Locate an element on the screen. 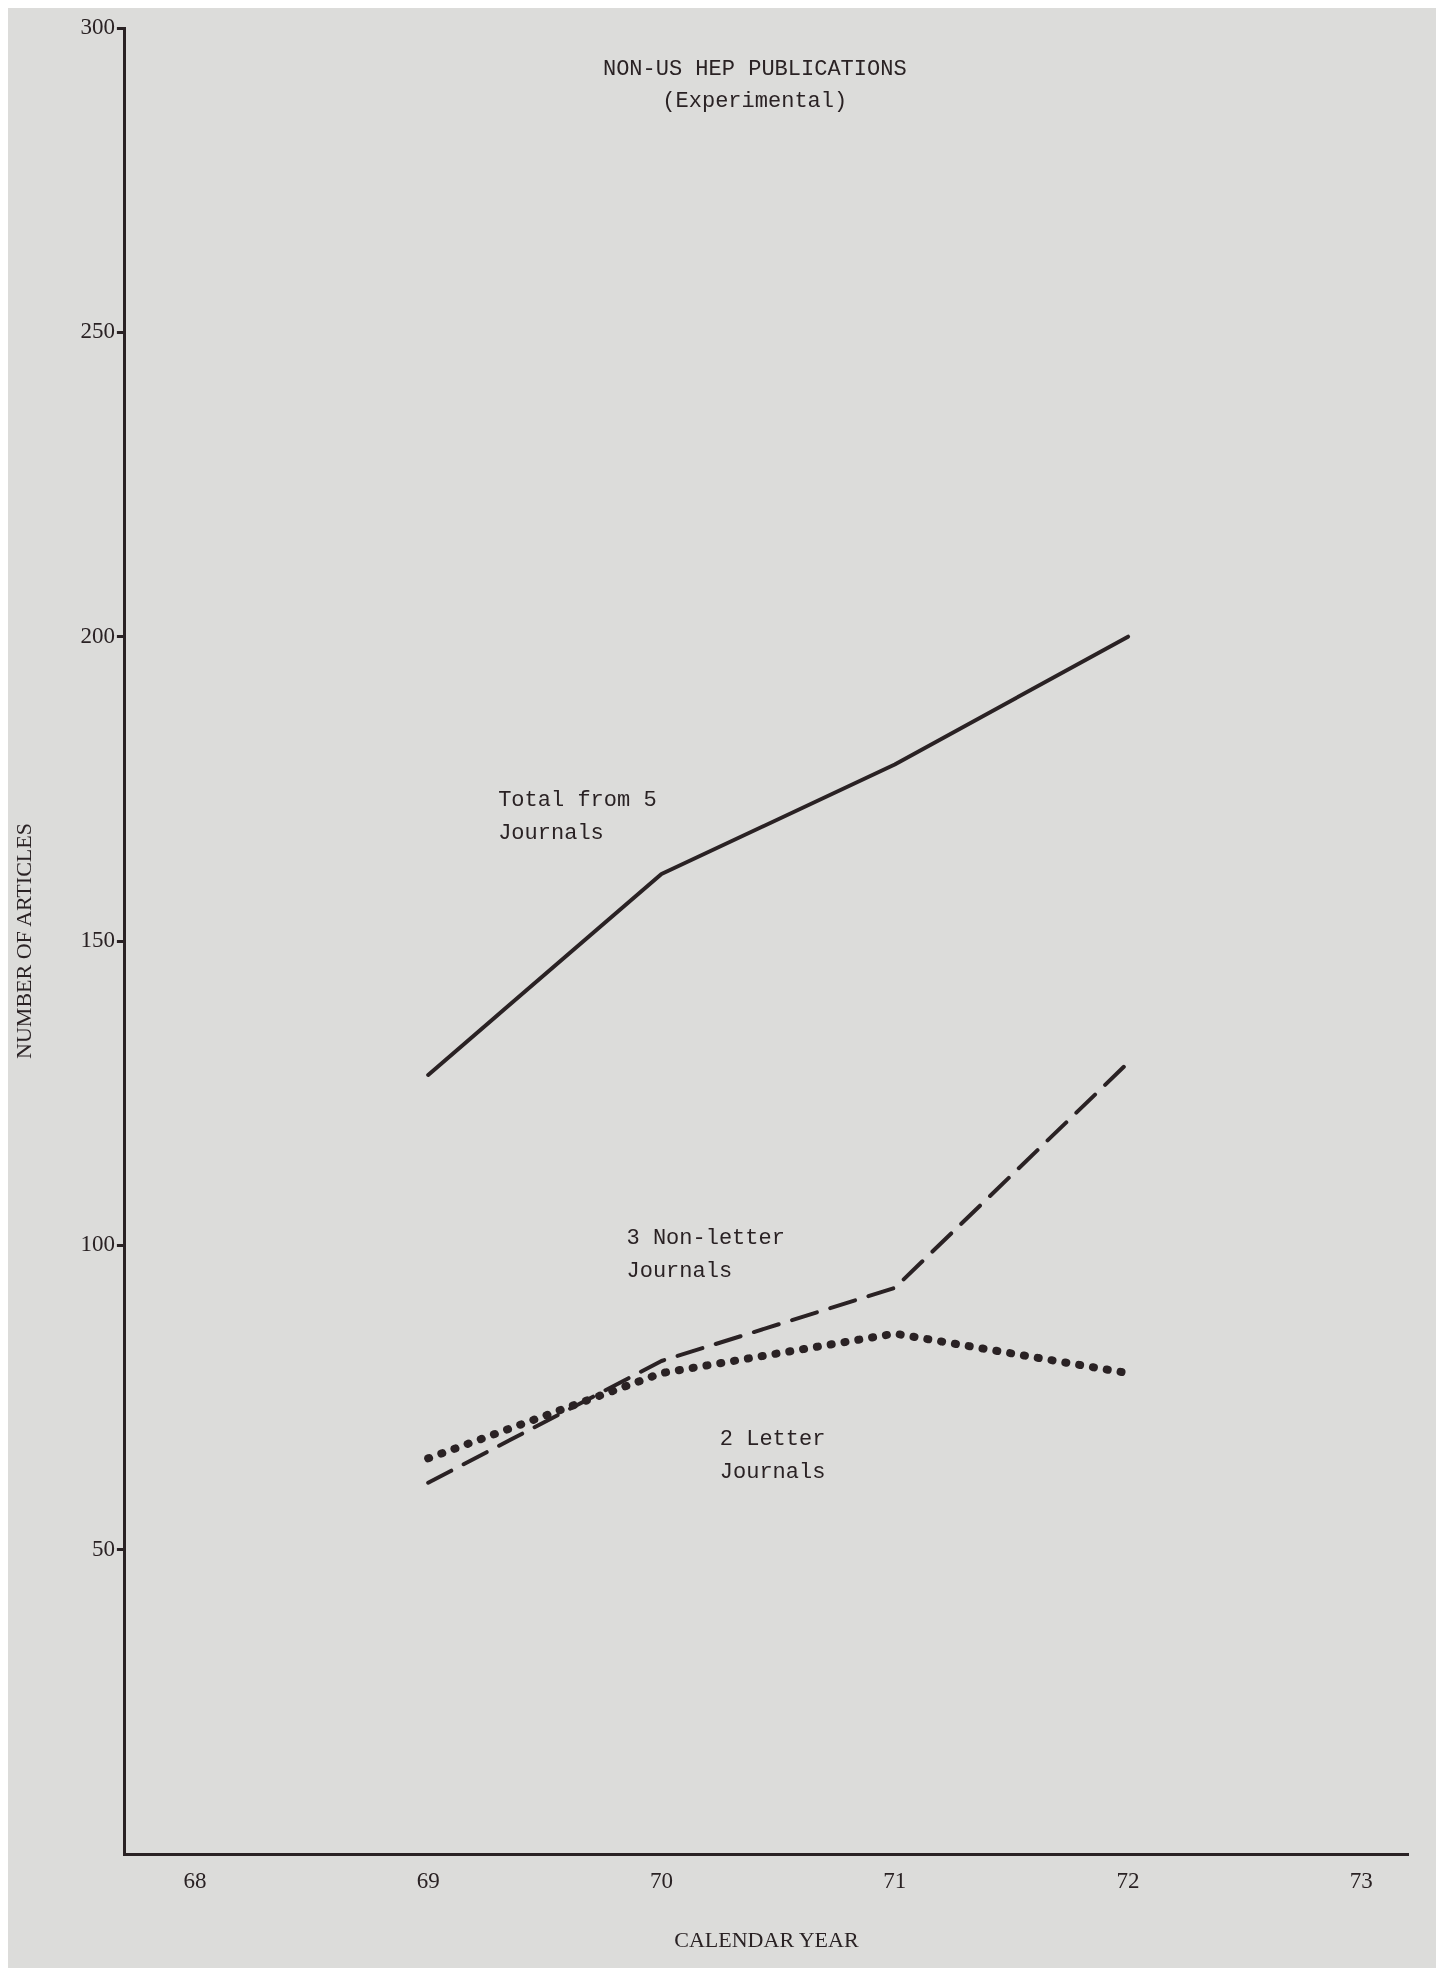  x-axis-title: CALENDAR YEAR is located at coordinates (766, 1939).